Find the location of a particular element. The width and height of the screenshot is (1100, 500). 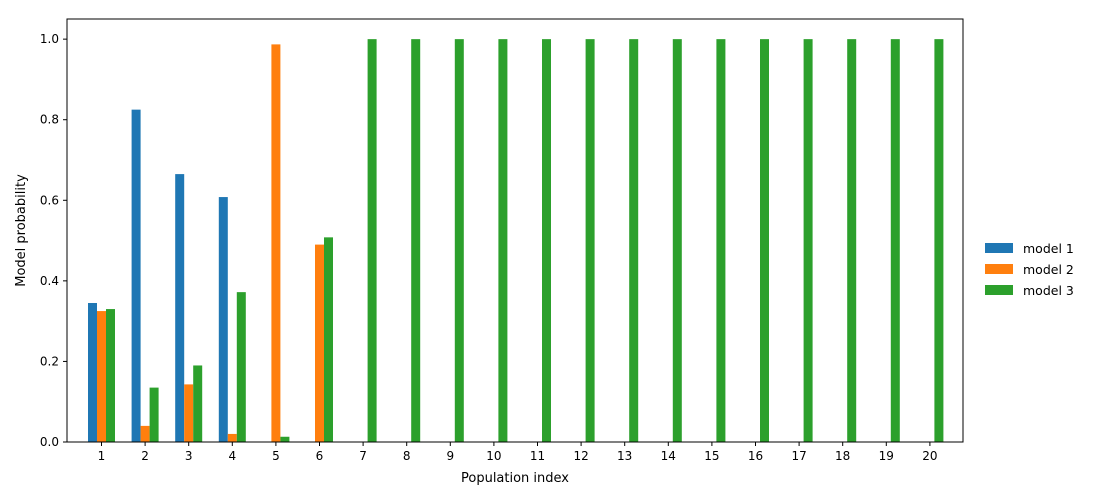

y-tick-label: 0.0 is located at coordinates (49, 442).